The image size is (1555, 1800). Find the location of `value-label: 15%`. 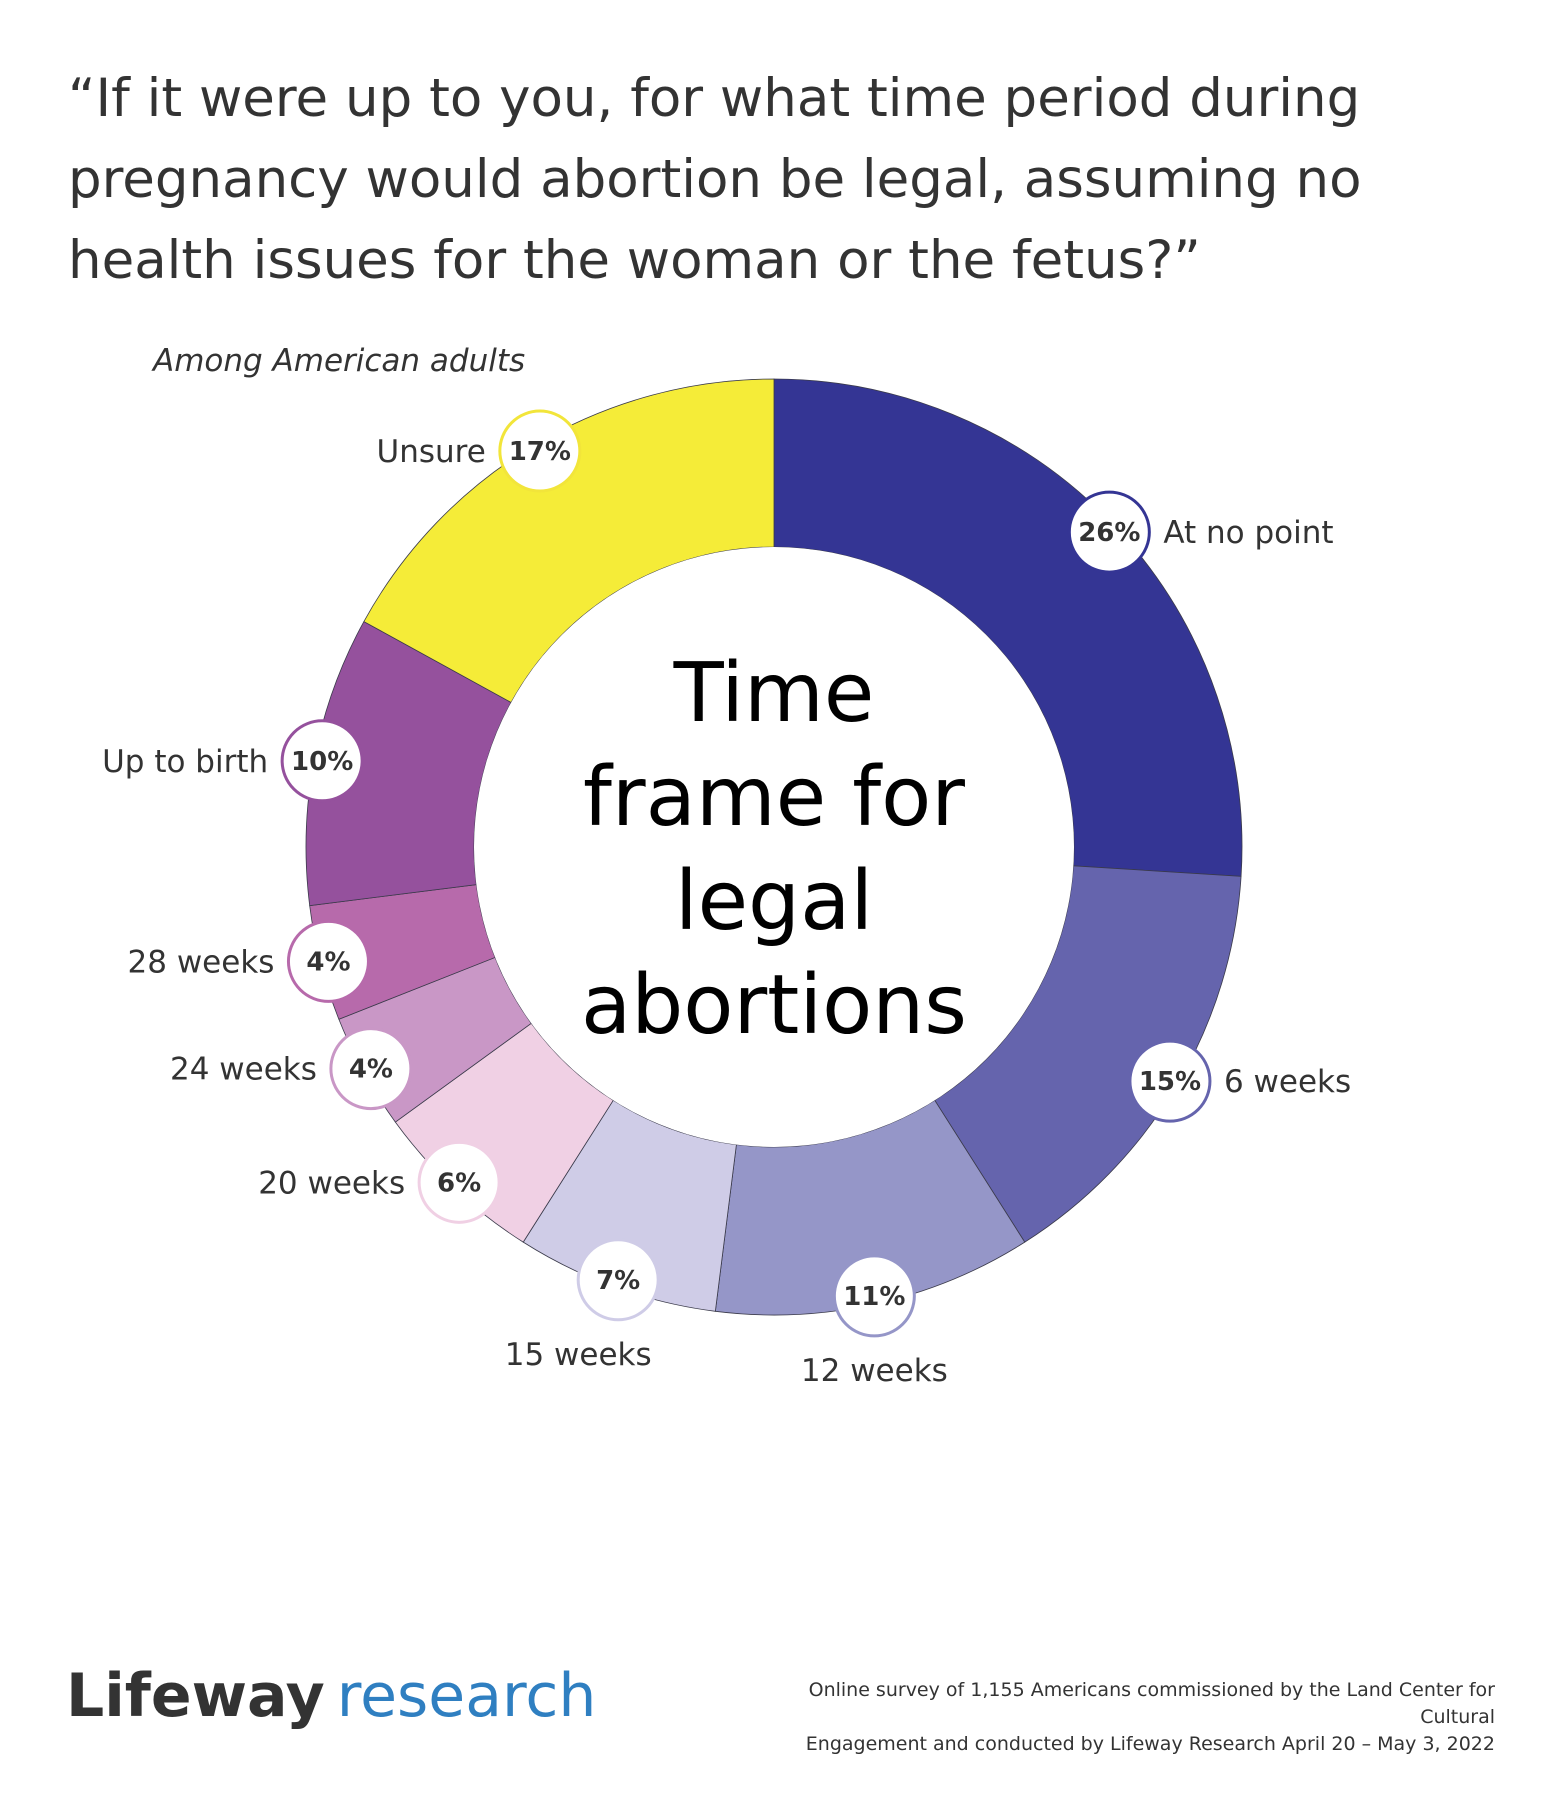

value-label: 15% is located at coordinates (1170, 1082).